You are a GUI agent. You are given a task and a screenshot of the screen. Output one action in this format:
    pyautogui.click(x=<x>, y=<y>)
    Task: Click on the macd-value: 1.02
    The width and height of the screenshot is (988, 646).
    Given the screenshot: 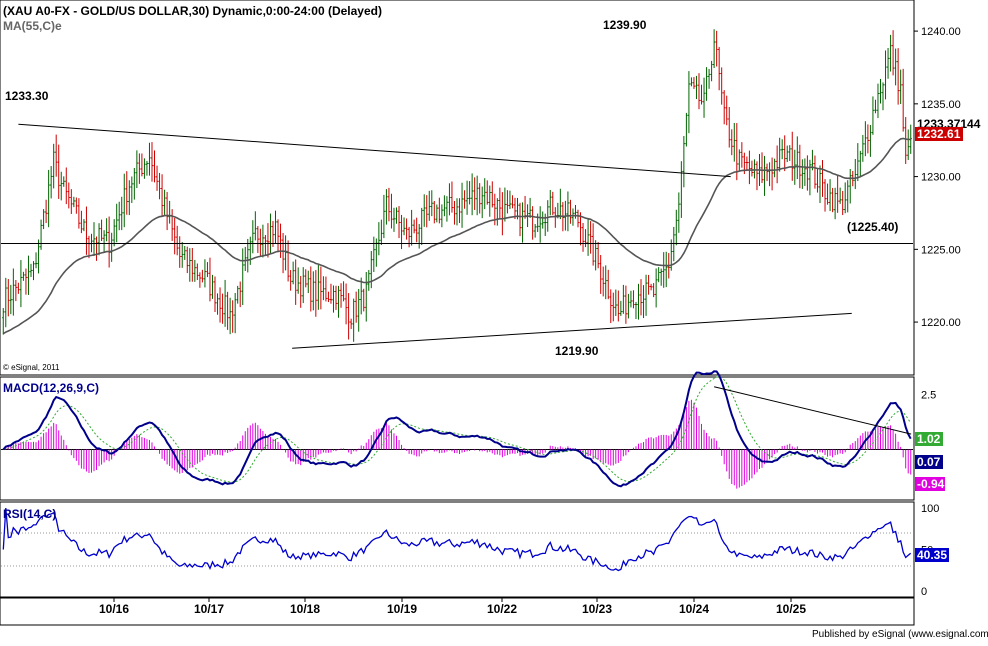 What is the action you would take?
    pyautogui.click(x=929, y=439)
    